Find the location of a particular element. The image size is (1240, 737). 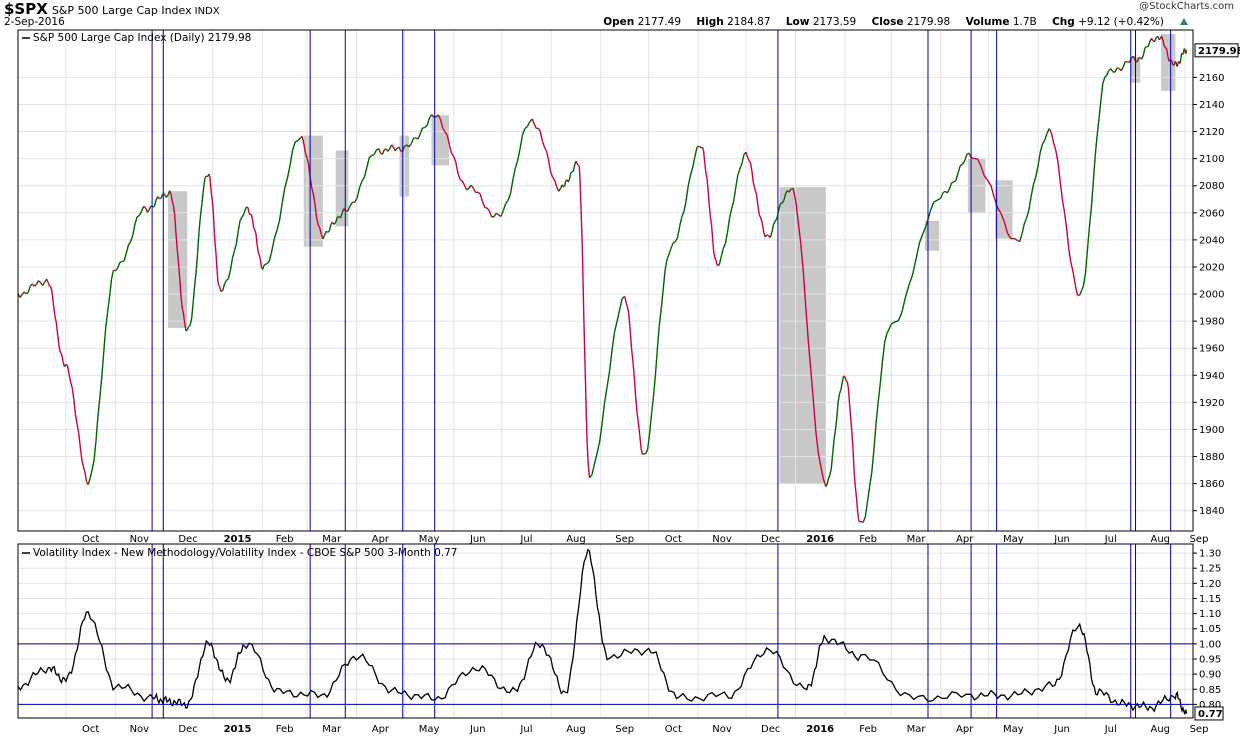

x-tick-label: 2016 is located at coordinates (820, 729).